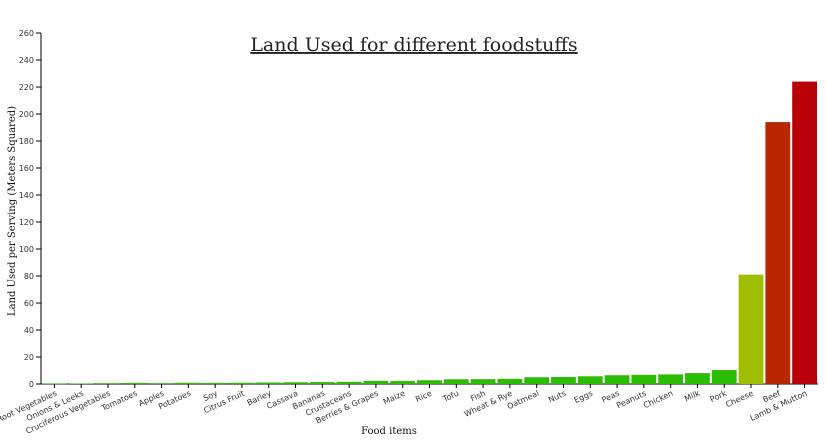 Image resolution: width=827 pixels, height=440 pixels. What do you see at coordinates (557, 397) in the screenshot?
I see `x-tick-label: Nuts` at bounding box center [557, 397].